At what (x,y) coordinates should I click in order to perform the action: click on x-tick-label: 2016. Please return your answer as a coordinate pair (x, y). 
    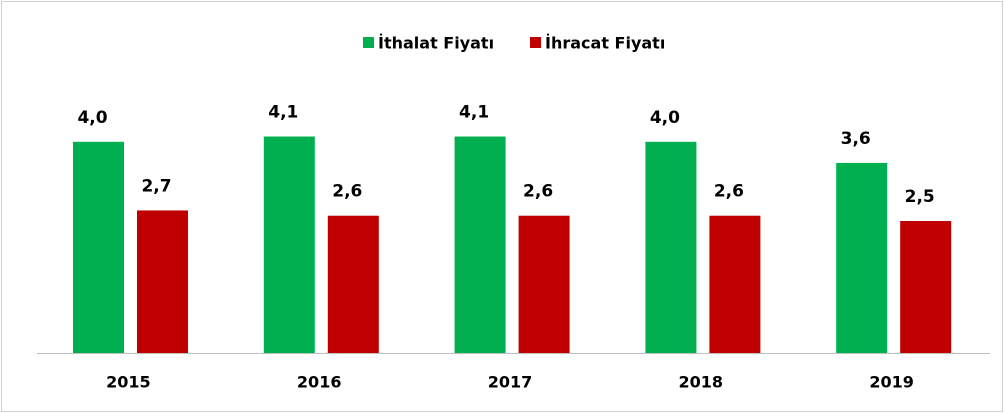
    Looking at the image, I should click on (319, 382).